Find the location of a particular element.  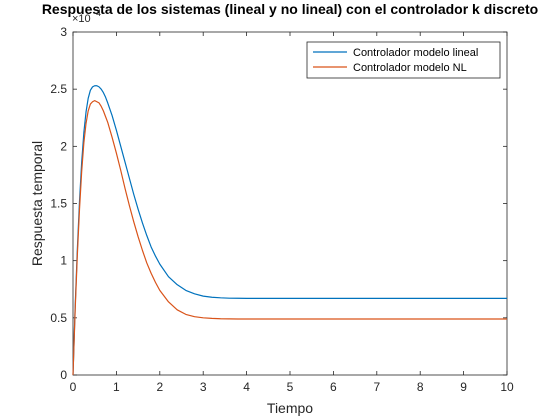

x-tick-label: 2 is located at coordinates (159, 387).